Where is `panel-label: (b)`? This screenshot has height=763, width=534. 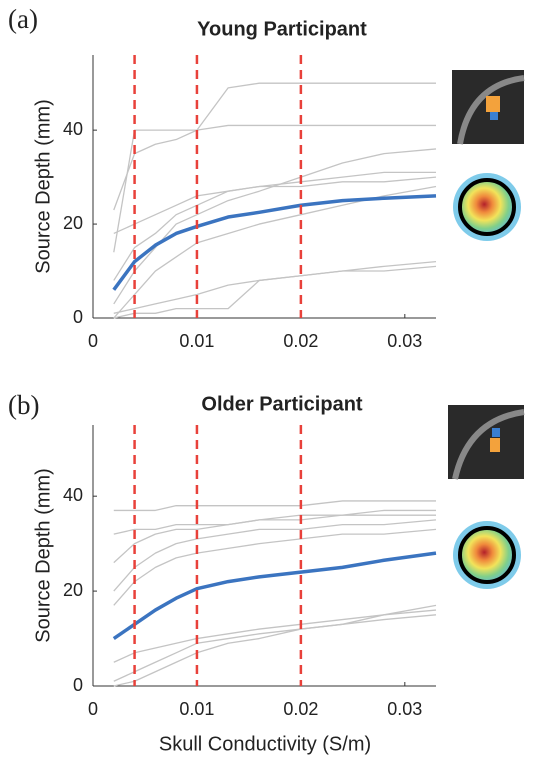
panel-label: (b) is located at coordinates (23, 405).